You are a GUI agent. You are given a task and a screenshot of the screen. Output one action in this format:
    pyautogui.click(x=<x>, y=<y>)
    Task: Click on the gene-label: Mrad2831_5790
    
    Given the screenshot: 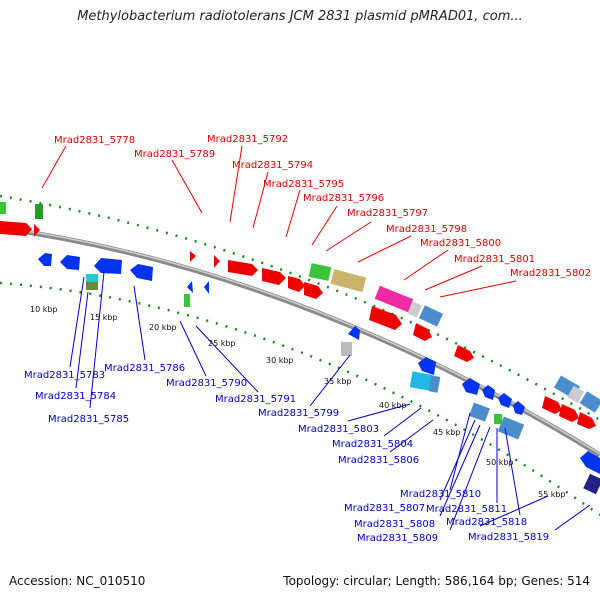 What is the action you would take?
    pyautogui.click(x=206, y=383)
    